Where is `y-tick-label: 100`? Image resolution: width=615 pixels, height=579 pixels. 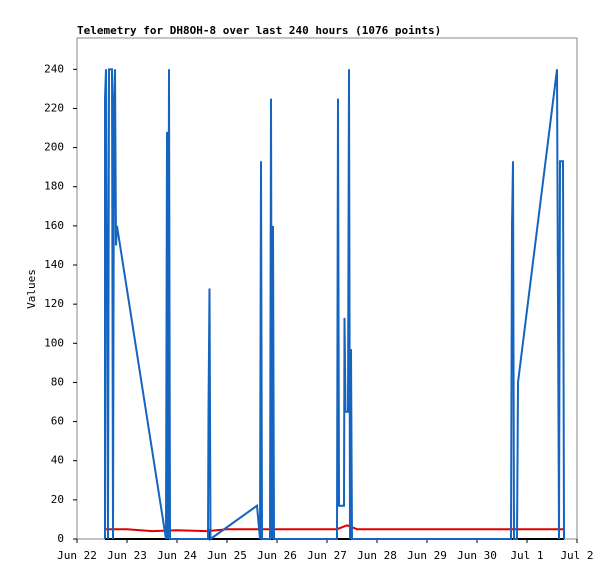 y-tick-label: 100 is located at coordinates (54, 342).